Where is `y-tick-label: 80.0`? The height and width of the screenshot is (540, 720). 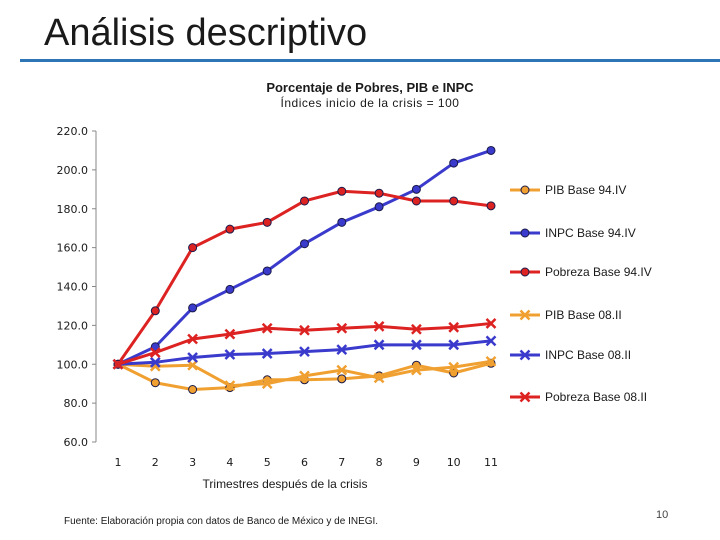 y-tick-label: 80.0 is located at coordinates (76, 403).